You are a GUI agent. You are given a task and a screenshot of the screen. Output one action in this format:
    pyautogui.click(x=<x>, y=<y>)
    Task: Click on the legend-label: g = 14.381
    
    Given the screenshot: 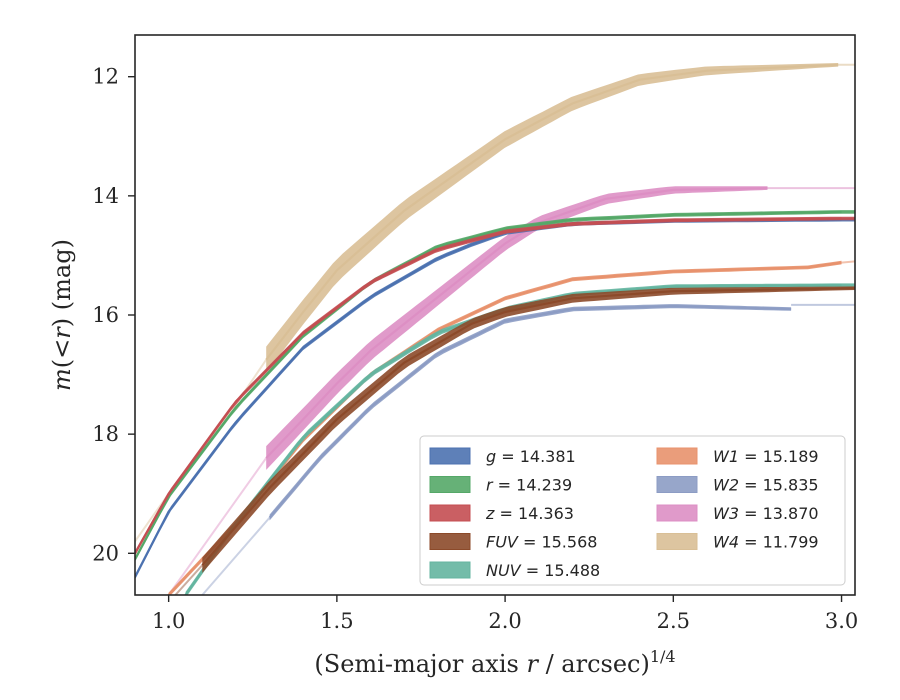 What is the action you would take?
    pyautogui.click(x=531, y=456)
    